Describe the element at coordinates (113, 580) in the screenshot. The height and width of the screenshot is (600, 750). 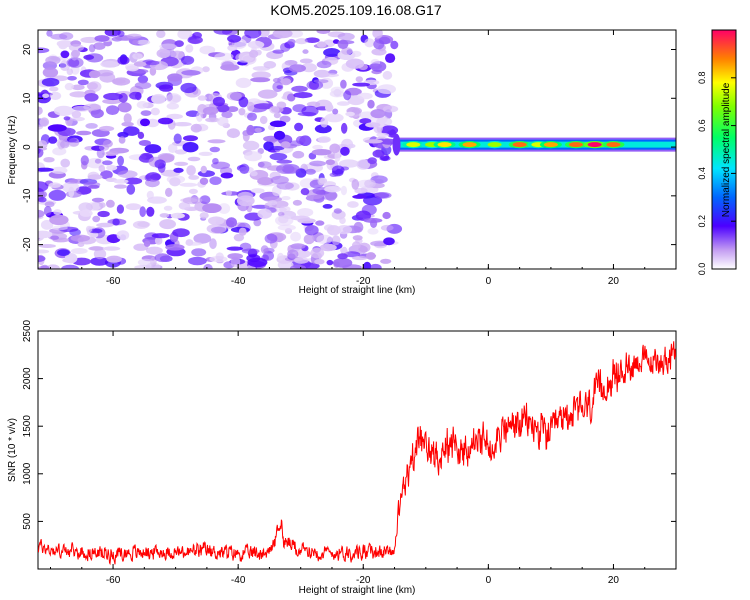
I see `x-tick-label: -60` at that location.